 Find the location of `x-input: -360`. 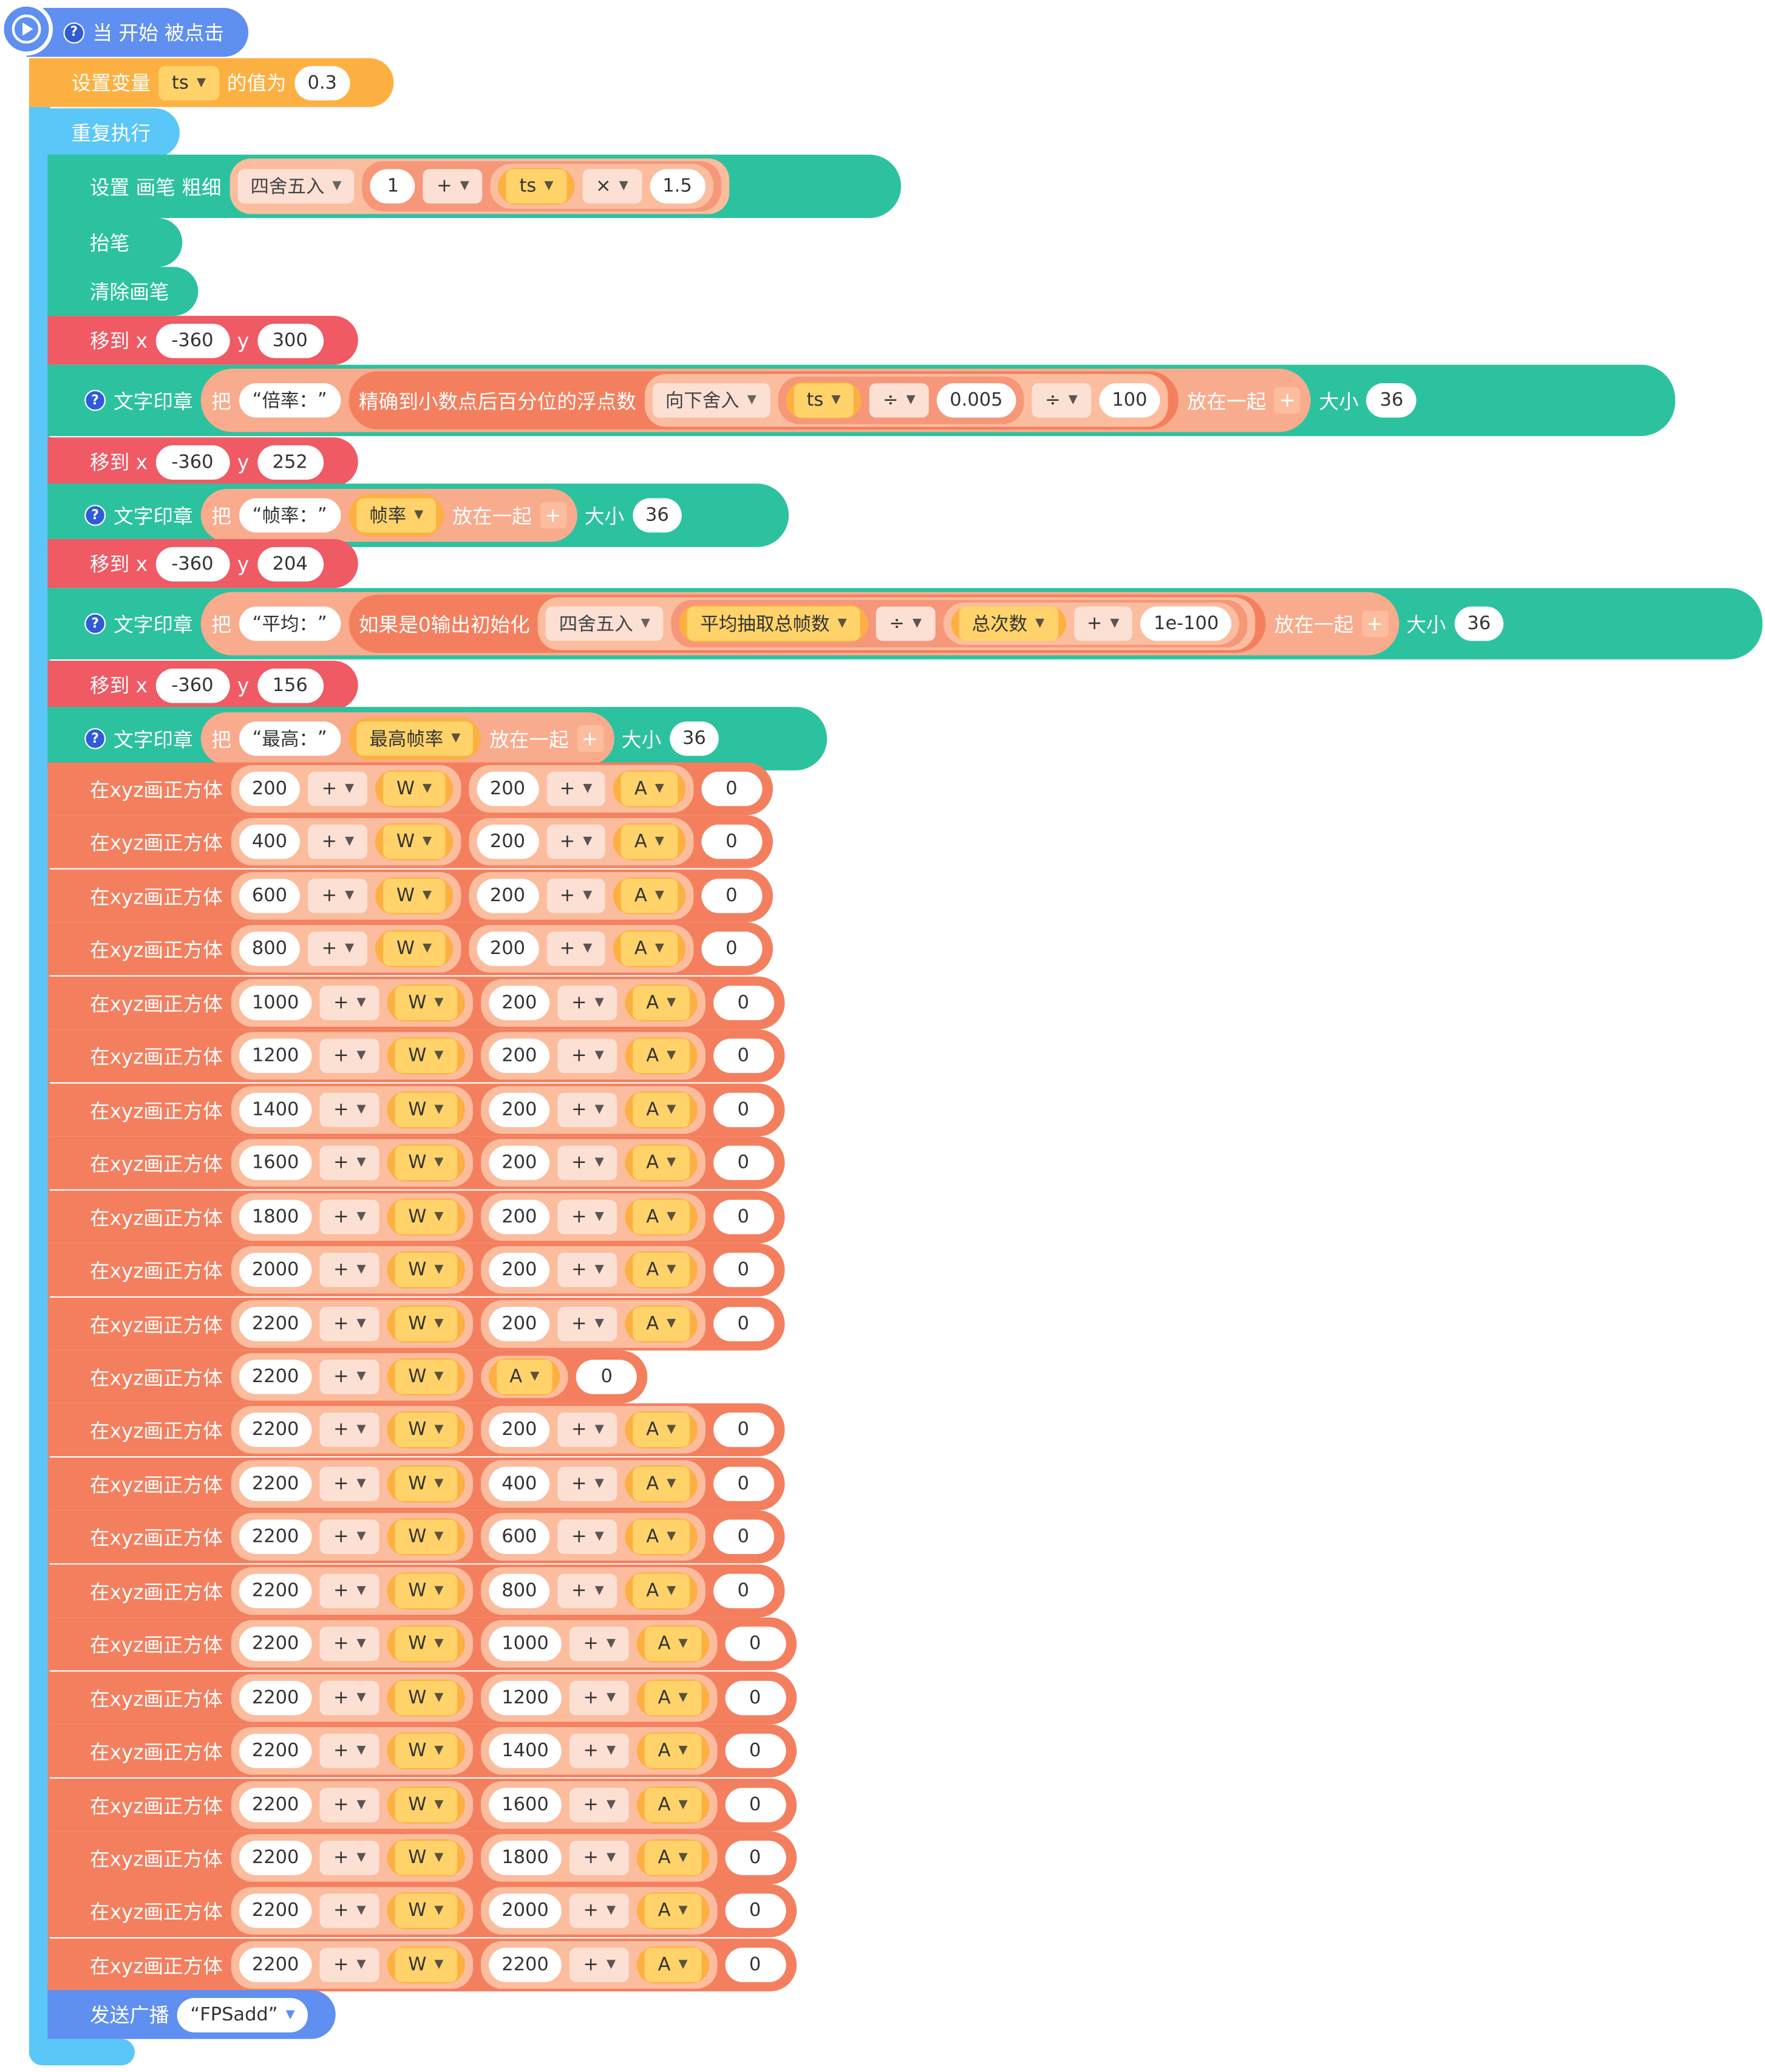

x-input: -360 is located at coordinates (192, 563).